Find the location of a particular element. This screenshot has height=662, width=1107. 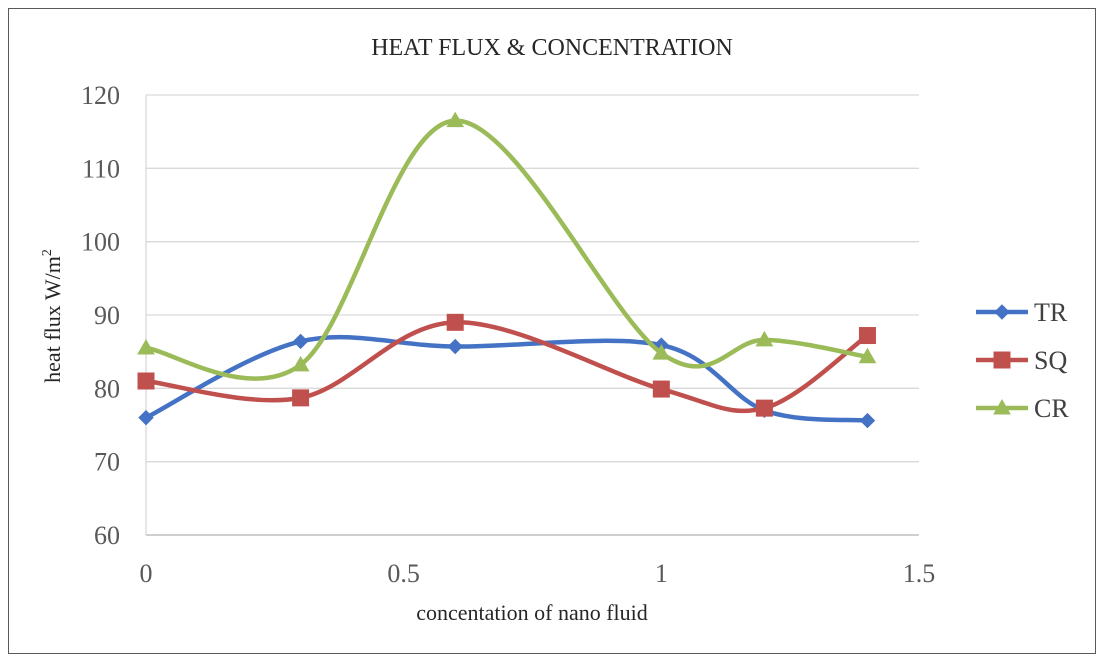

legend-item-cr: CR is located at coordinates (1022, 408).